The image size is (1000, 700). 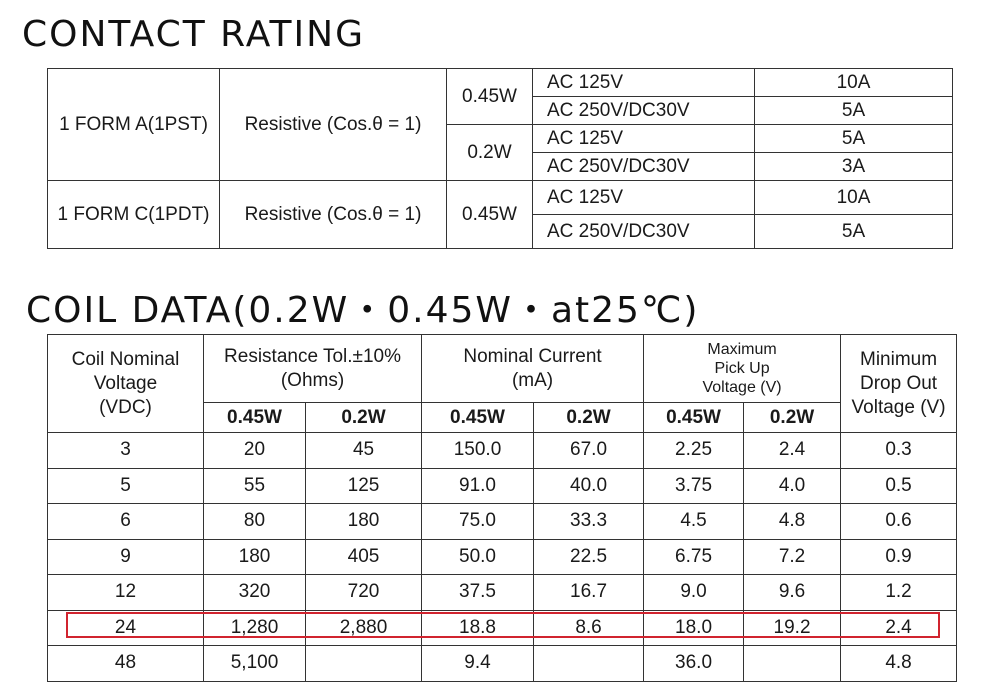 I want to click on contact-rating-heading: CONTACT RATING, so click(x=193, y=34).